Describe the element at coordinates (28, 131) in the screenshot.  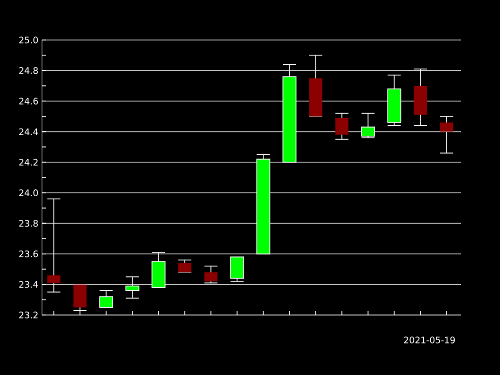
I see `y-tick-label: 24.4` at that location.